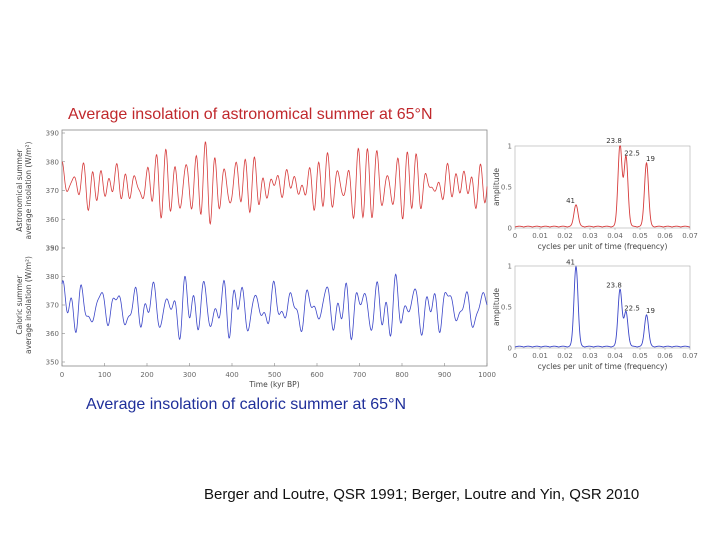 The image size is (720, 540). I want to click on astronomical-spectrum-peak-label: 41, so click(570, 201).